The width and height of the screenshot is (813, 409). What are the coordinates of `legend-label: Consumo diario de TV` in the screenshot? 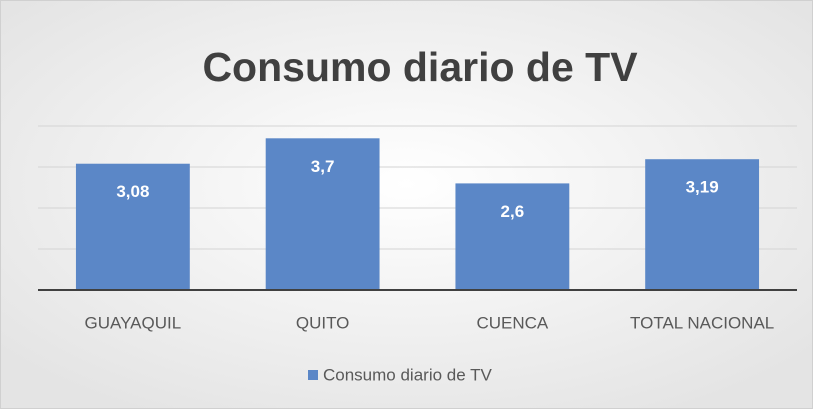 It's located at (407, 374).